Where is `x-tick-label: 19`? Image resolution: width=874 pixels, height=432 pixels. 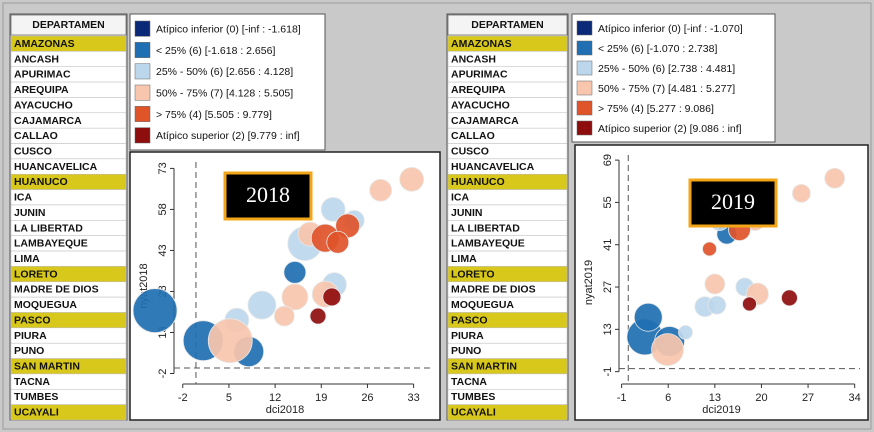 x-tick-label: 19 is located at coordinates (321, 398).